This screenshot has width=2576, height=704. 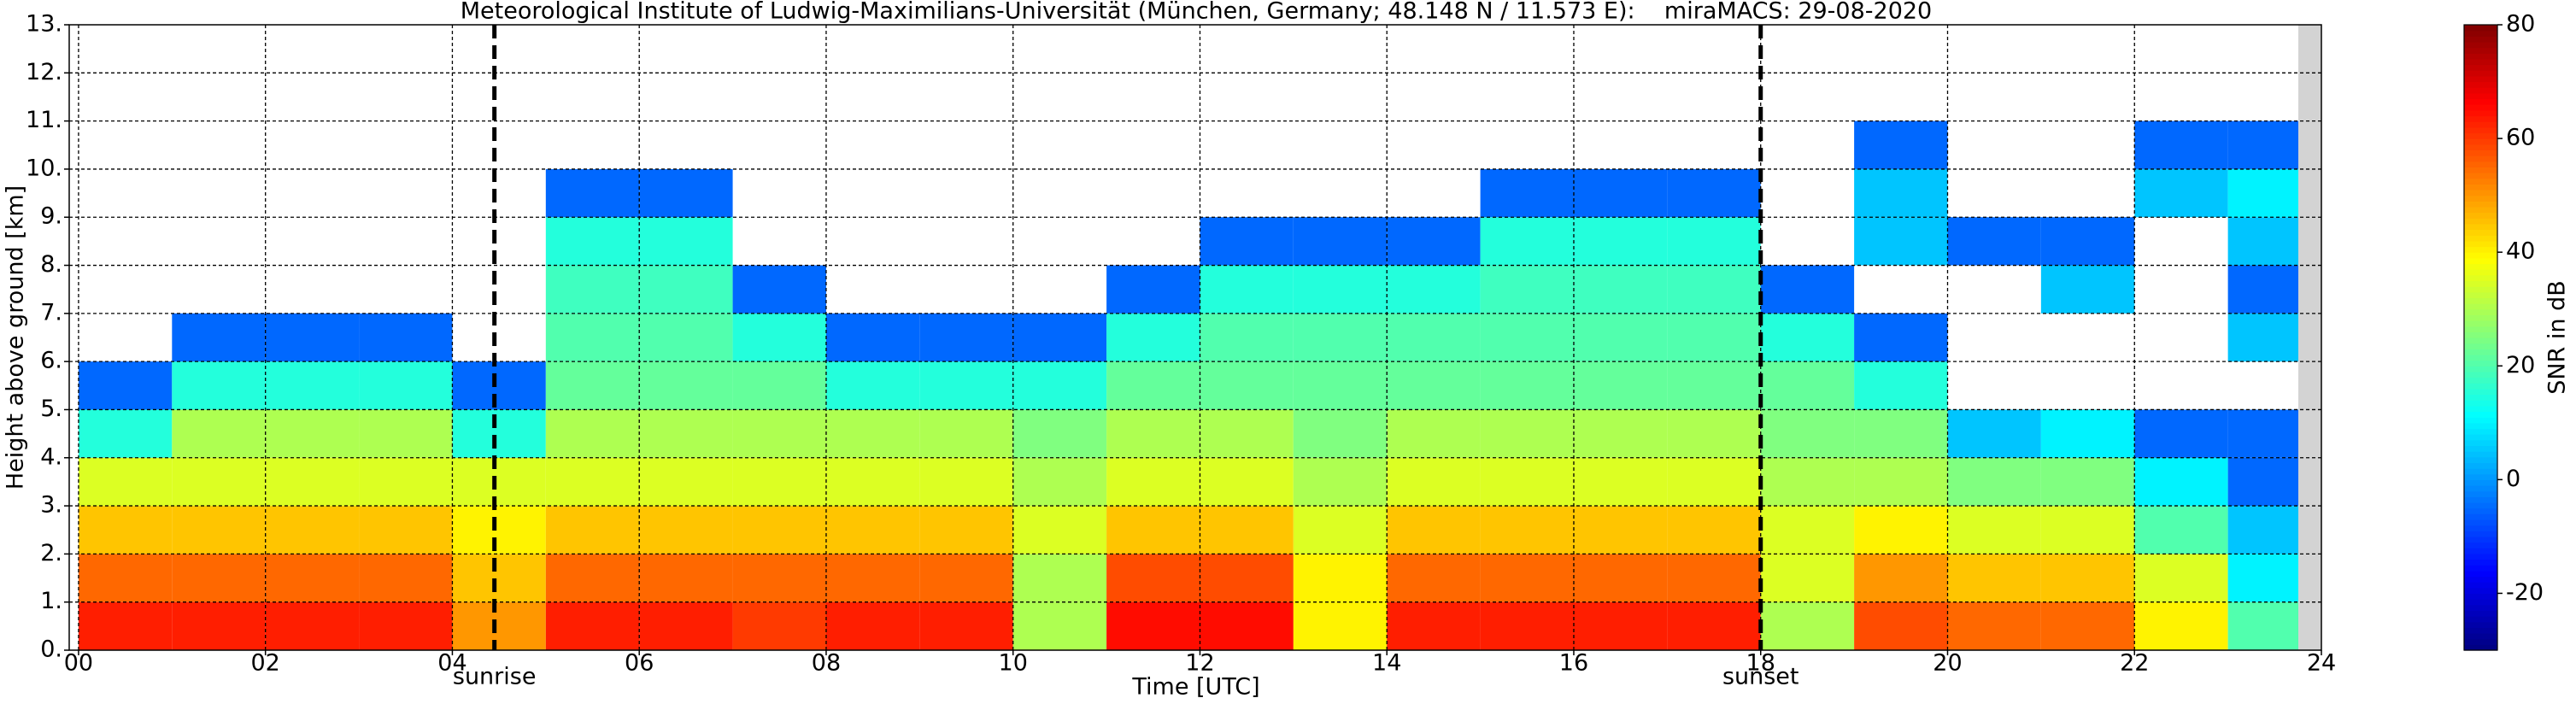 What do you see at coordinates (451, 663) in the screenshot?
I see `x-tick-label: 04` at bounding box center [451, 663].